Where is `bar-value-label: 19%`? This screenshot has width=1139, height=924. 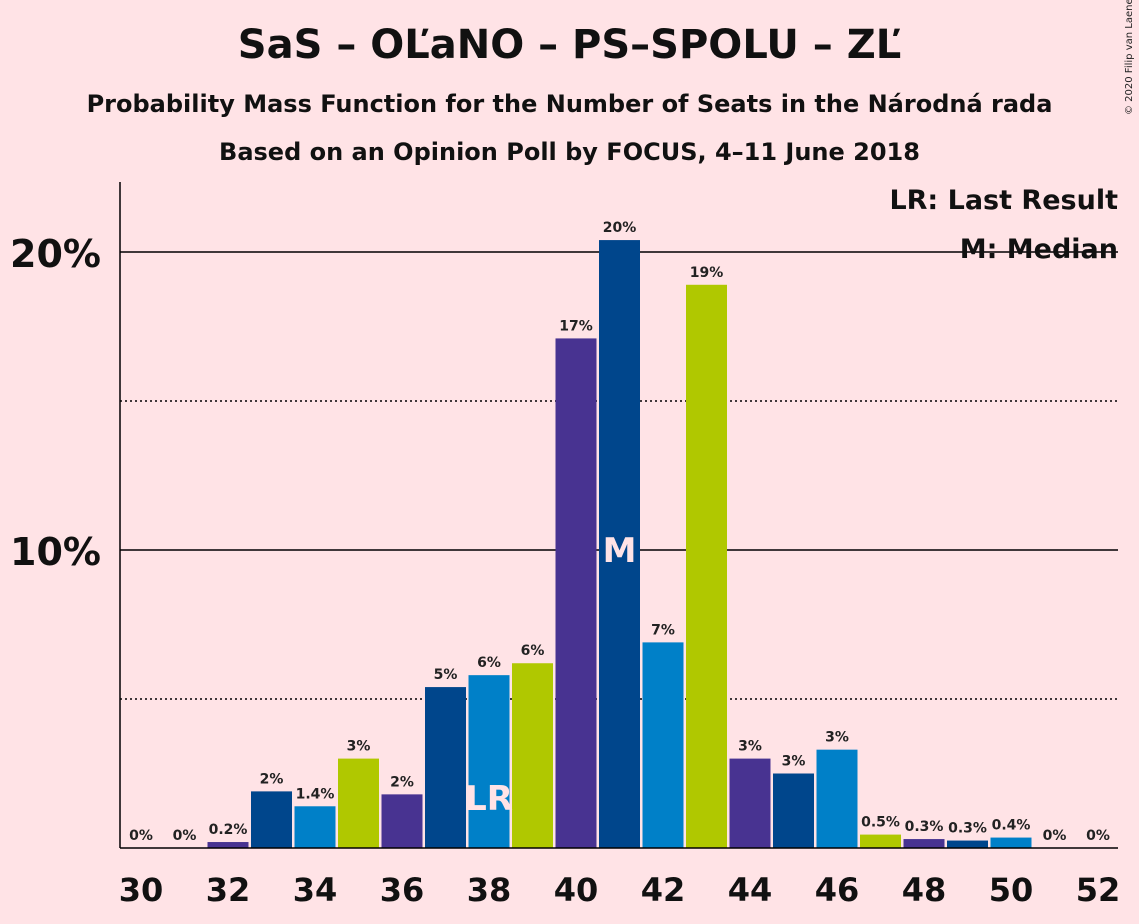
bar-value-label: 19% is located at coordinates (707, 273).